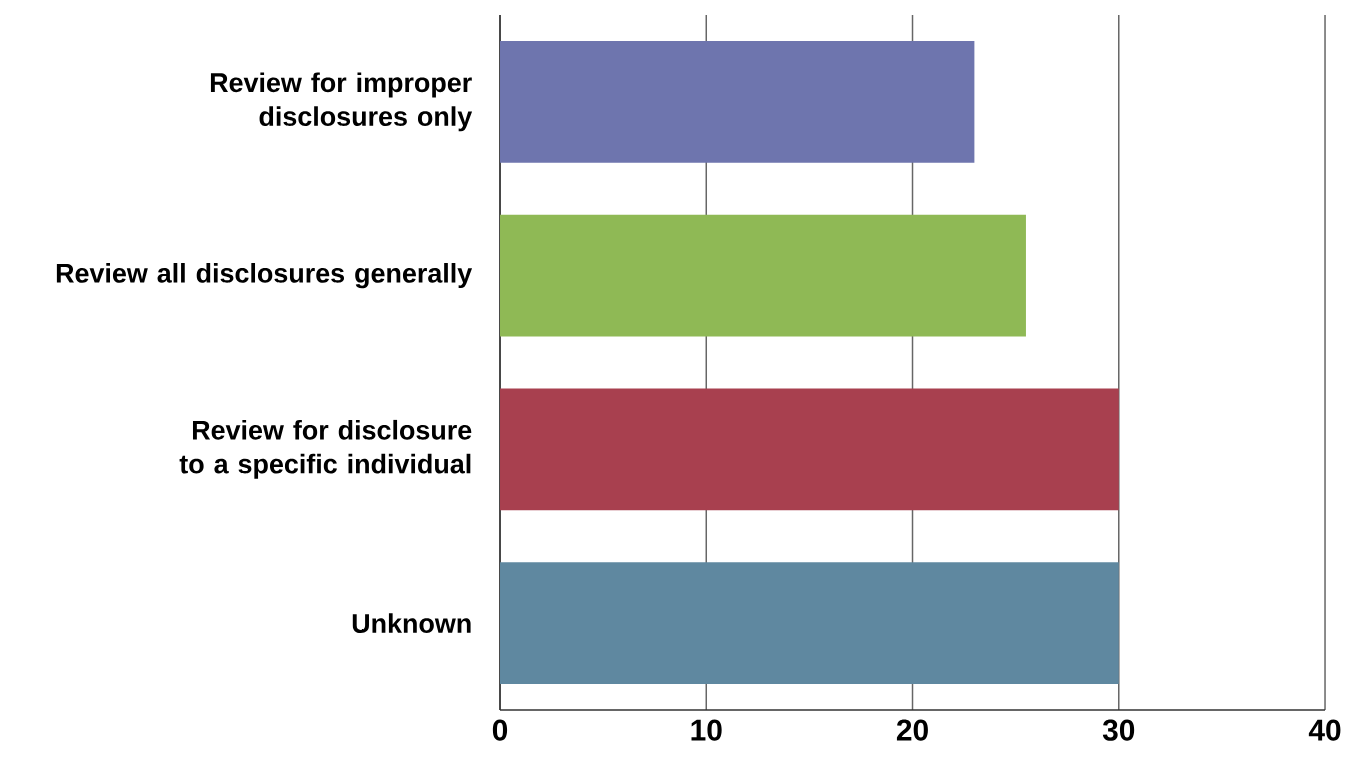  What do you see at coordinates (411, 623) in the screenshot?
I see `y-tick-label: Unknown` at bounding box center [411, 623].